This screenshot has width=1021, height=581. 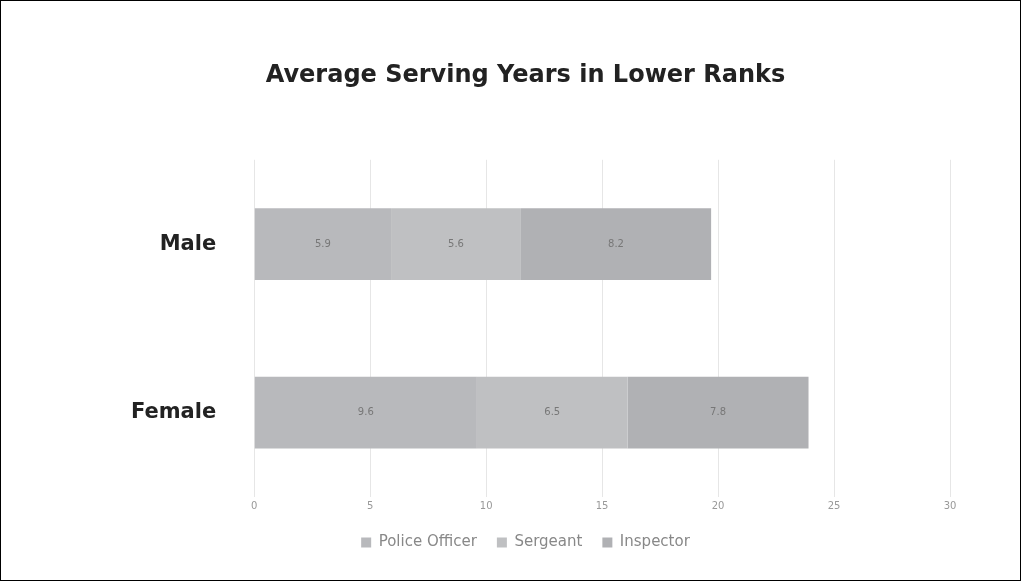 I want to click on x-tick-label: 0, so click(x=254, y=505).